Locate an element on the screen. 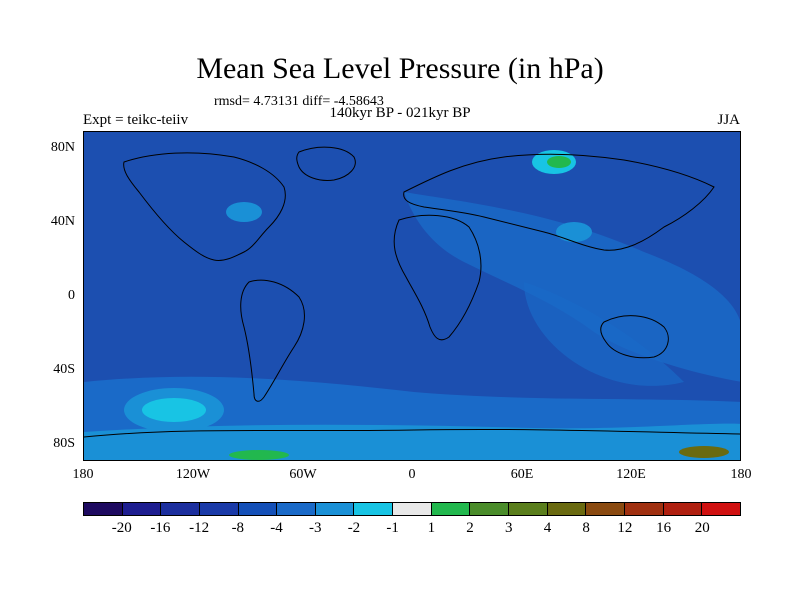 This screenshot has height=600, width=800. colorbar-label: 16 is located at coordinates (664, 528).